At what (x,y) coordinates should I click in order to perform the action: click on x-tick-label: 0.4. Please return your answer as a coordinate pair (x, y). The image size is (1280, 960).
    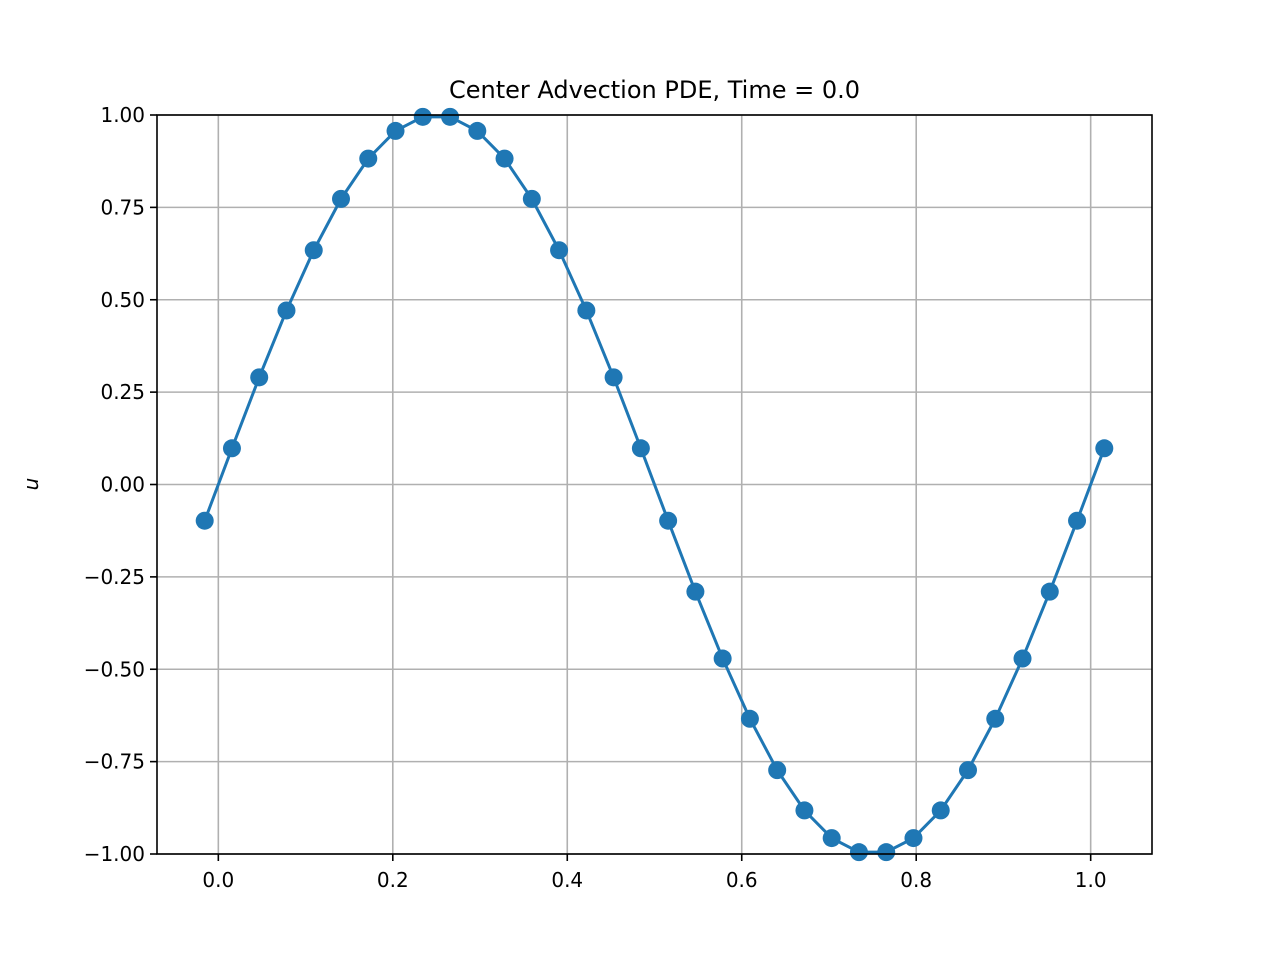
    Looking at the image, I should click on (567, 880).